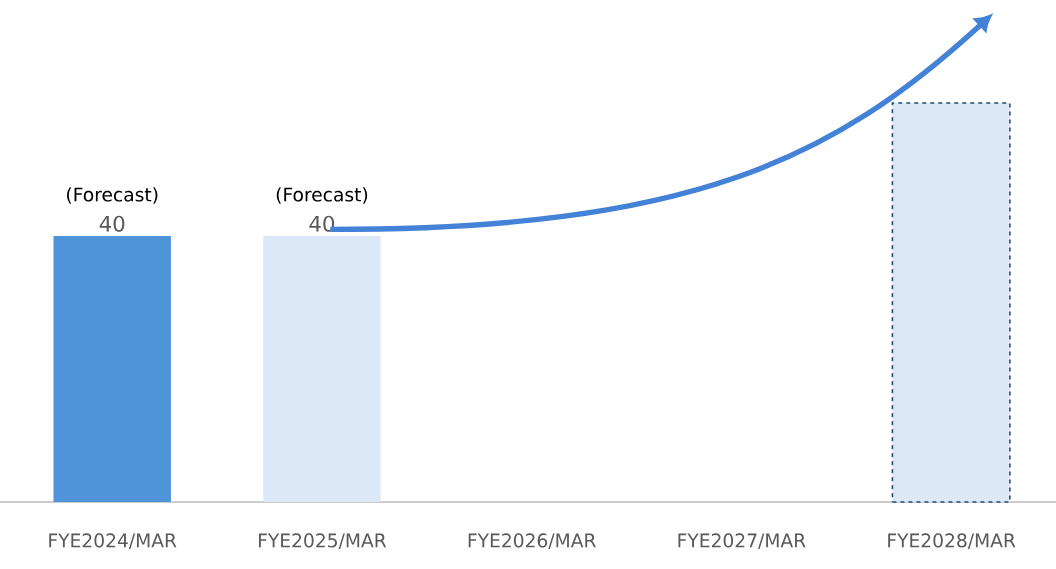  Describe the element at coordinates (113, 541) in the screenshot. I see `x-tick-label: FYE2024/MAR` at that location.